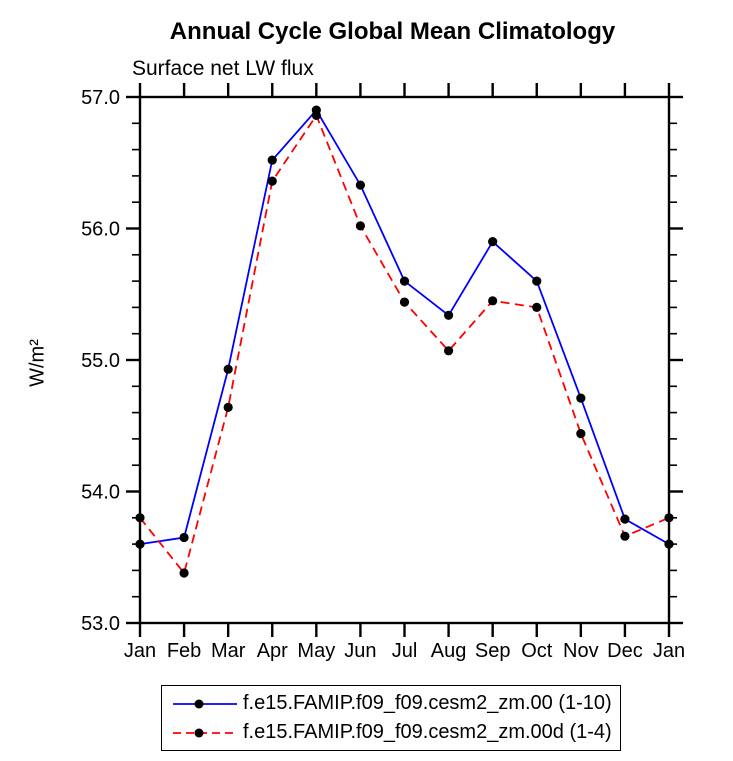 The image size is (733, 761). What do you see at coordinates (100, 493) in the screenshot?
I see `y-tick-label: 54.0` at bounding box center [100, 493].